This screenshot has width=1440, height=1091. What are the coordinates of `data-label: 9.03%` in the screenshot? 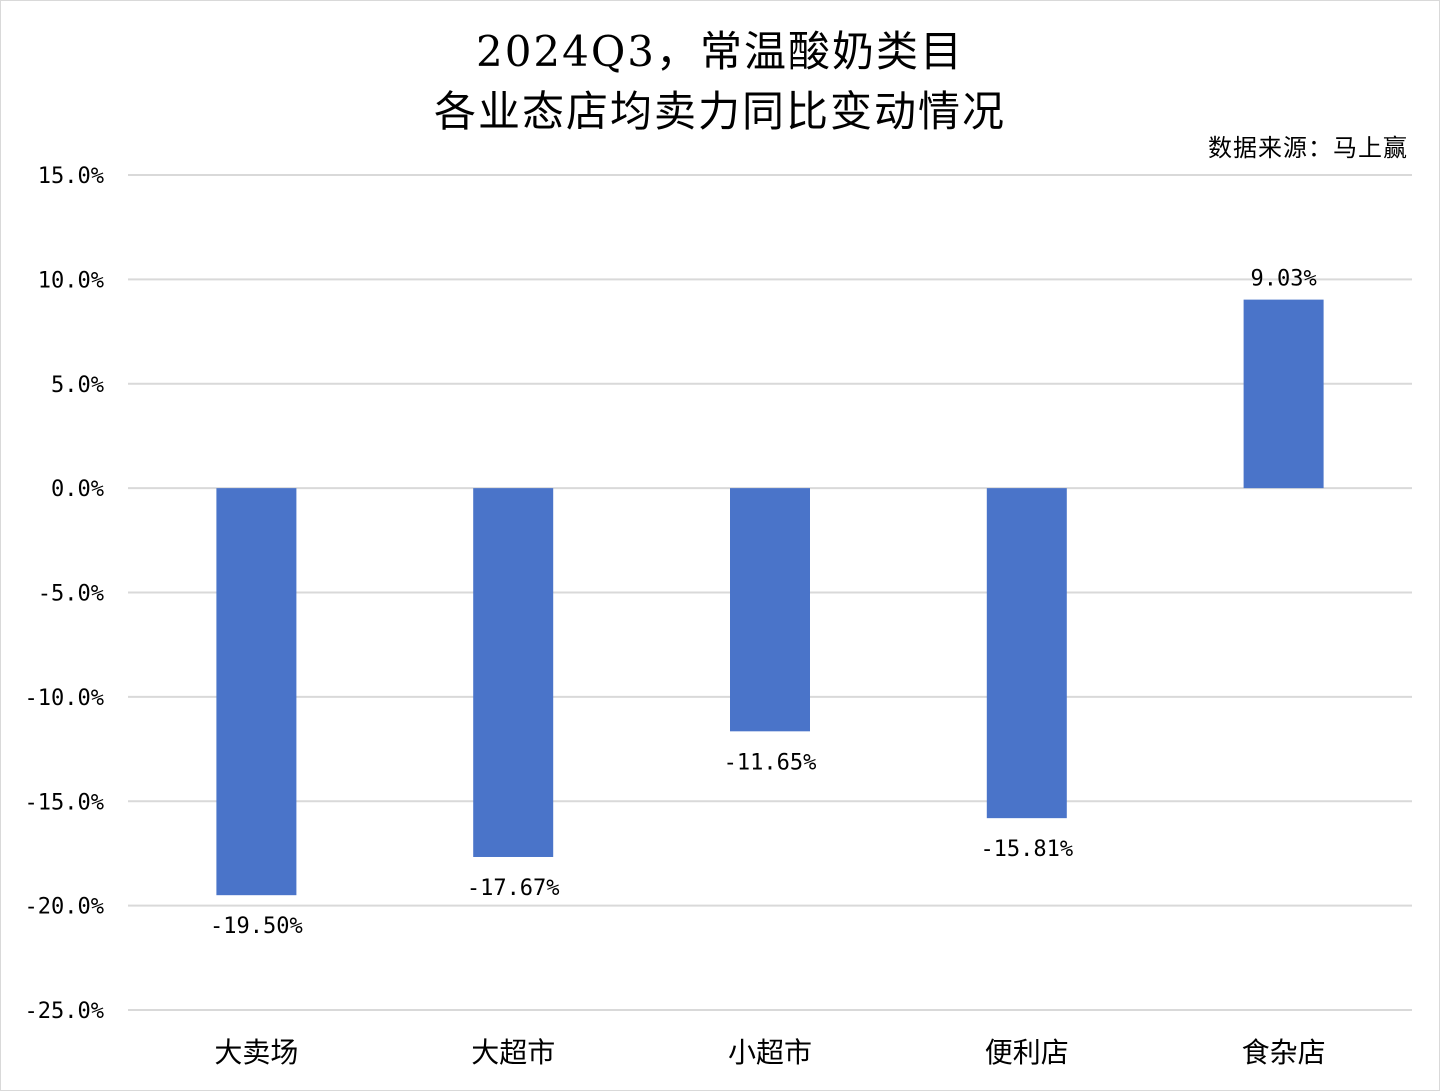 It's located at (1283, 279).